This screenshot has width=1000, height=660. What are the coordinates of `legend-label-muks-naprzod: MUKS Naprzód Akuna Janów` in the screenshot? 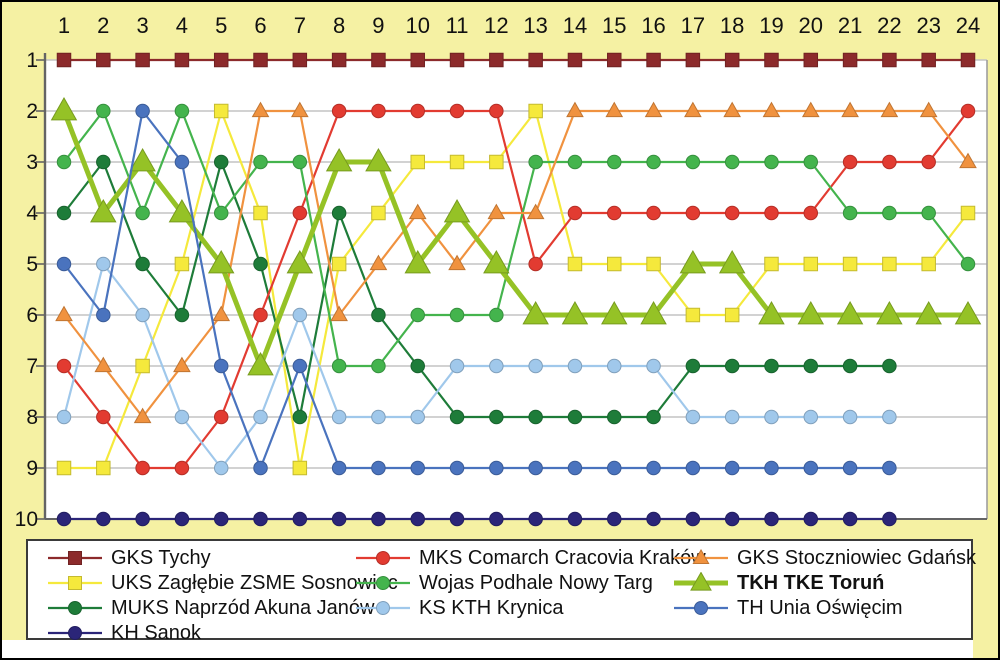 It's located at (243, 608).